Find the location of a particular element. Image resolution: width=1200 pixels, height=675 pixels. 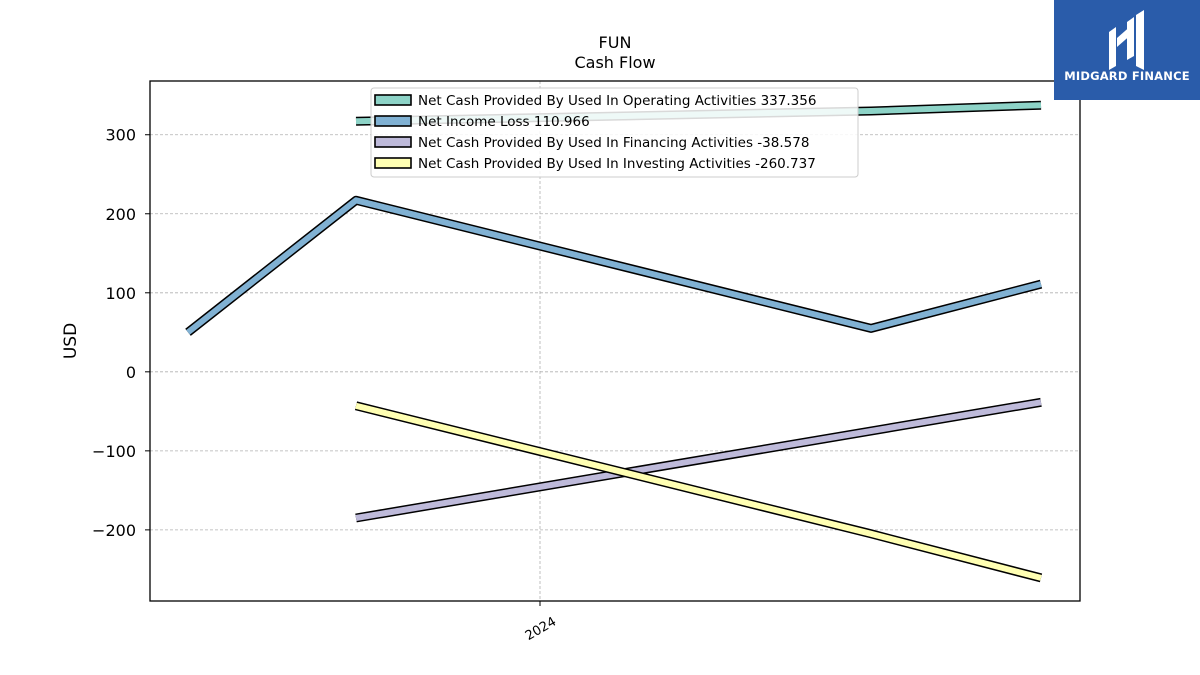

y-tick-label: −100 is located at coordinates (114, 451).